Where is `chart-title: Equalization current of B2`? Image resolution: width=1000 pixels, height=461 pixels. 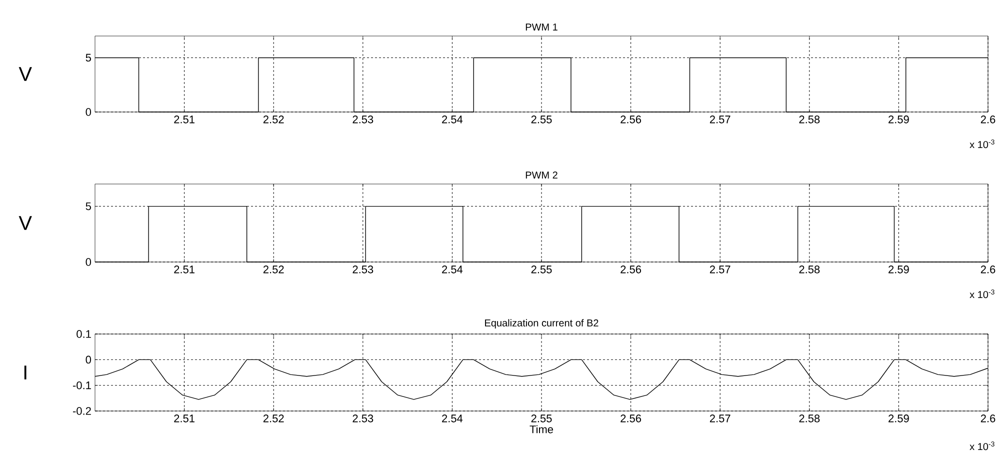
chart-title: Equalization current of B2 is located at coordinates (541, 323).